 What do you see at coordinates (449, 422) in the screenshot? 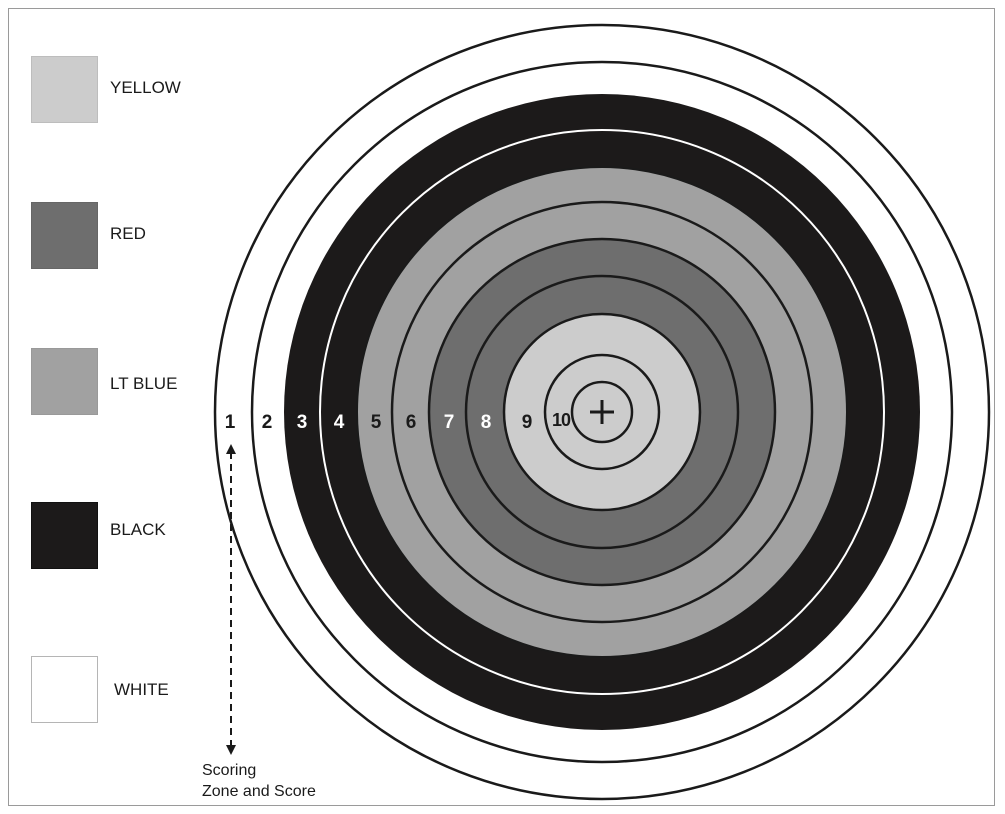
I see `zone-number-7: 7` at bounding box center [449, 422].